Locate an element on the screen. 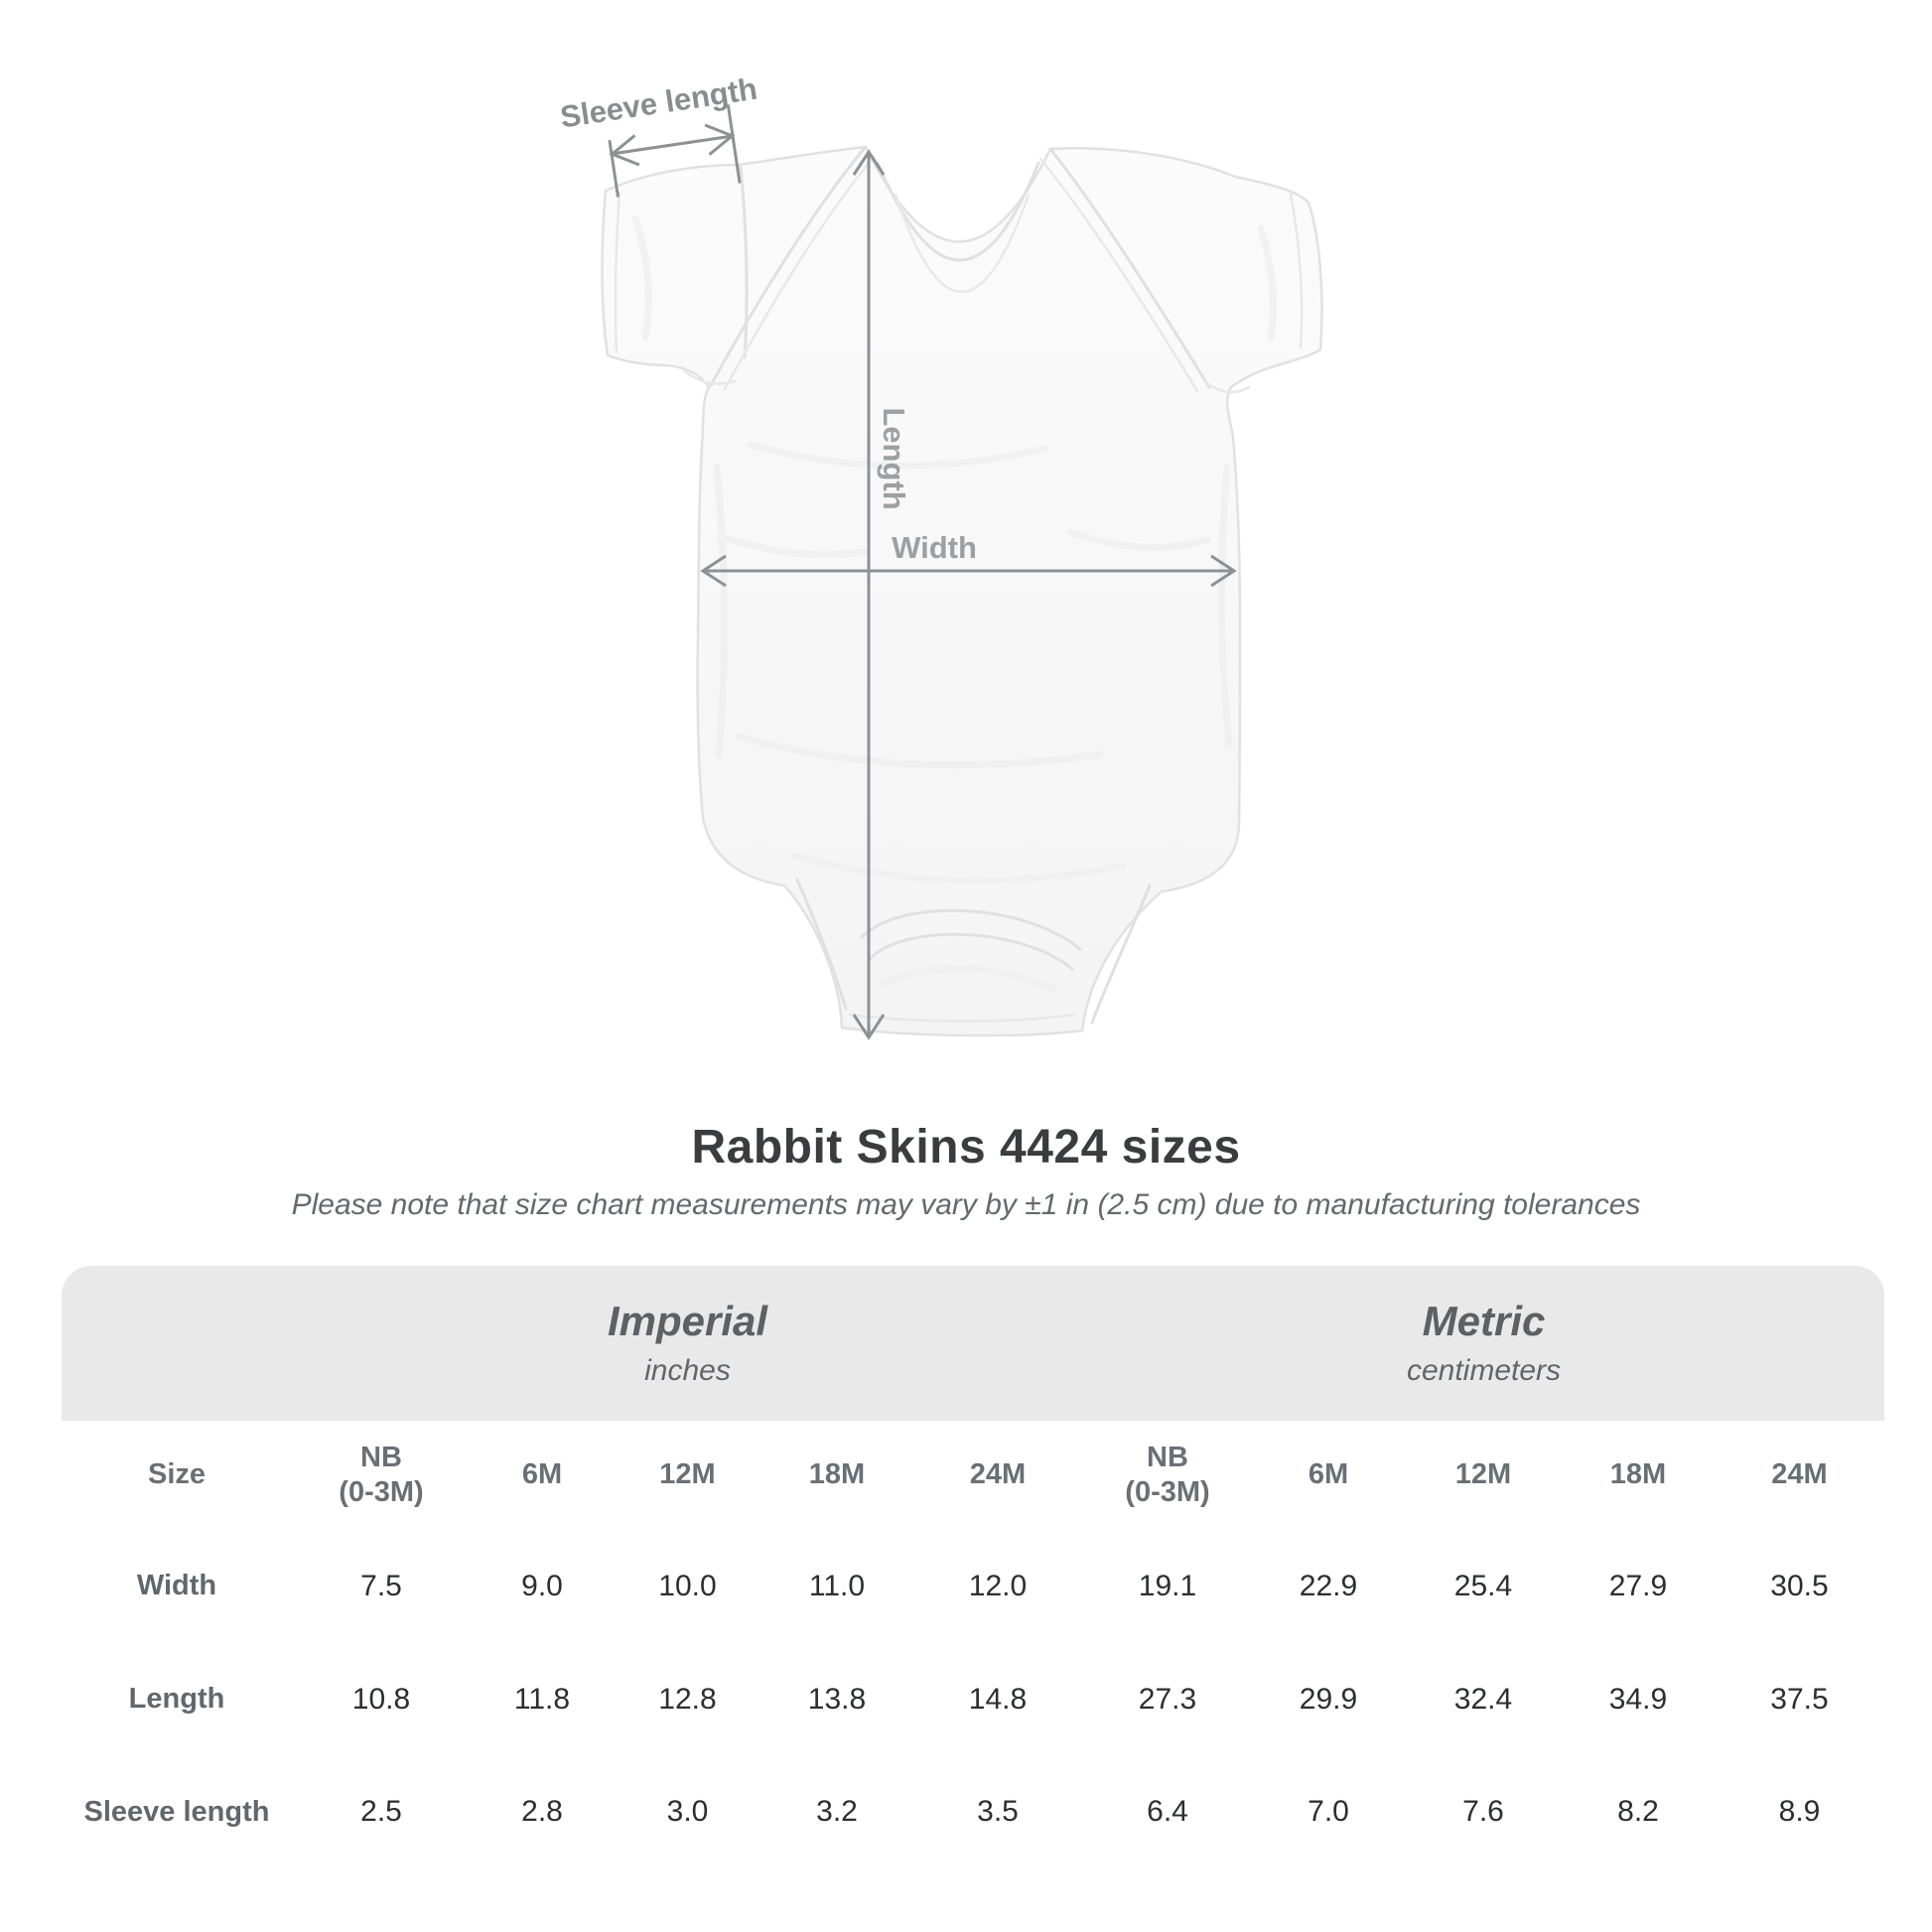  length-imperial-12m: 12.8 is located at coordinates (687, 1699).